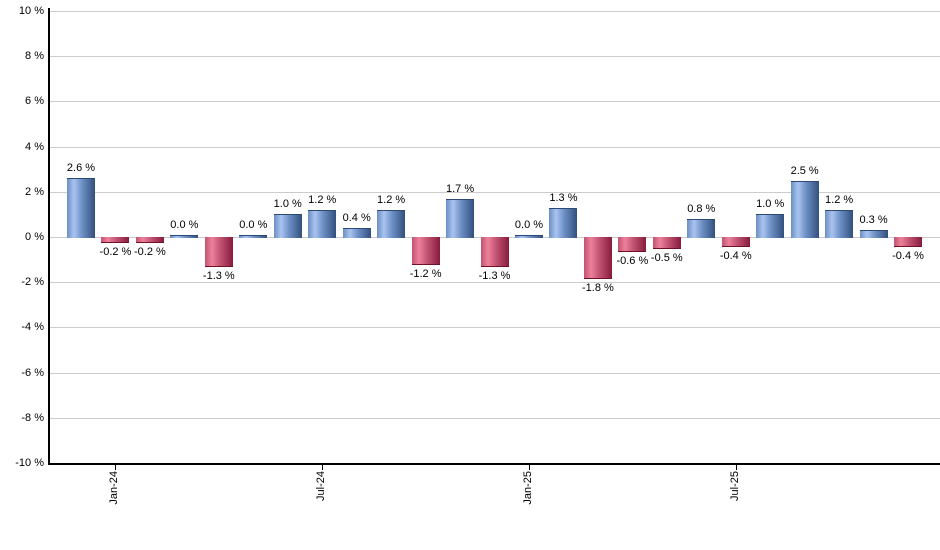  What do you see at coordinates (391, 199) in the screenshot?
I see `bar-value-label-sep-24: 1.2 %` at bounding box center [391, 199].